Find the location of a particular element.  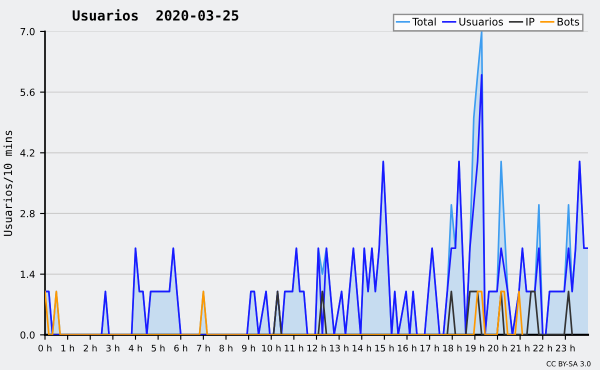

x-tick-label: 11 h is located at coordinates (294, 348).